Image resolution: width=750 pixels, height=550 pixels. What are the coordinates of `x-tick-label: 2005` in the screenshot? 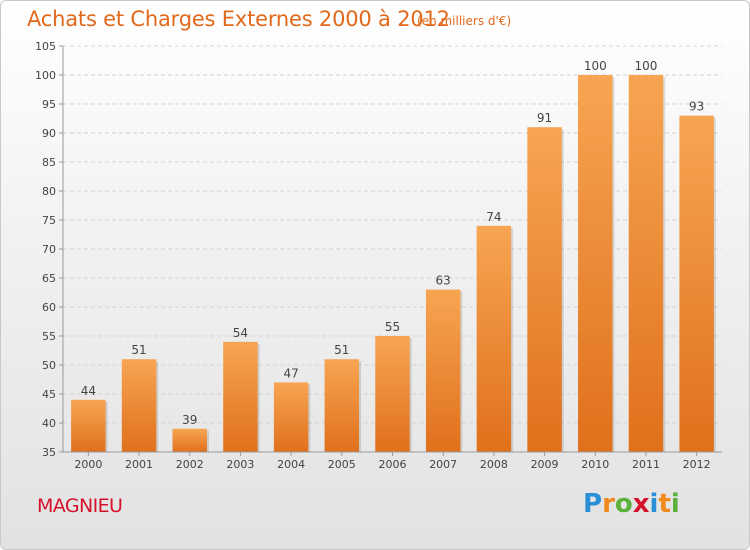 It's located at (342, 464).